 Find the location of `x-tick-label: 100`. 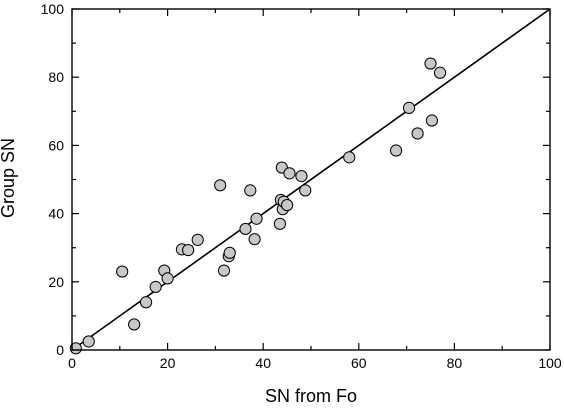

x-tick-label: 100 is located at coordinates (550, 363).